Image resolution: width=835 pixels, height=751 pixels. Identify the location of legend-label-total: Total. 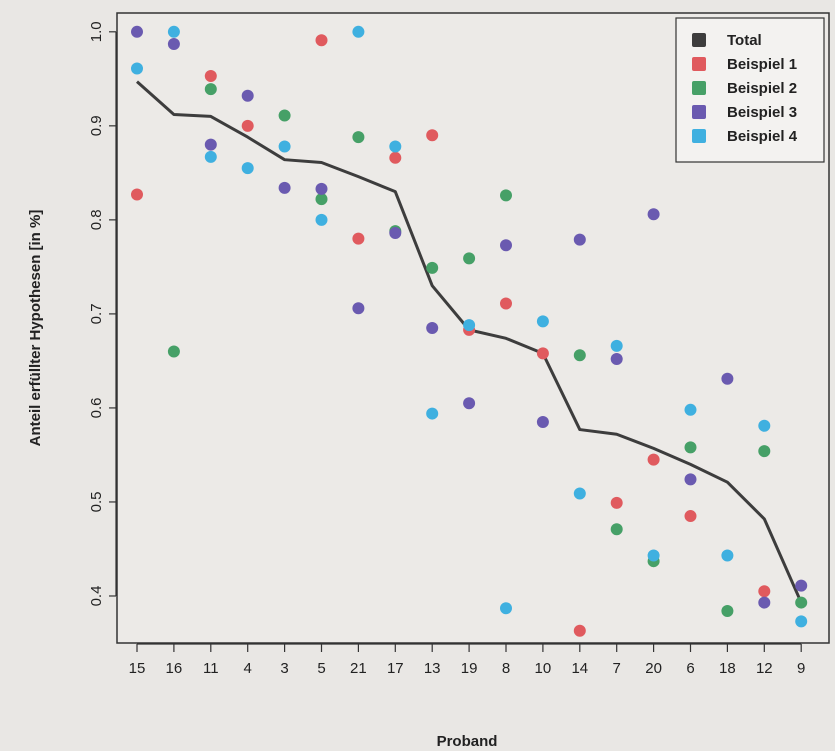
(744, 40).